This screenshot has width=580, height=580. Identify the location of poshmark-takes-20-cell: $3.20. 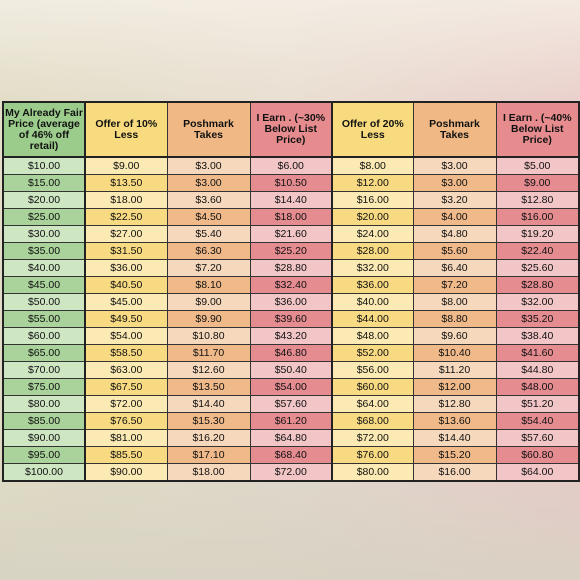
(454, 200).